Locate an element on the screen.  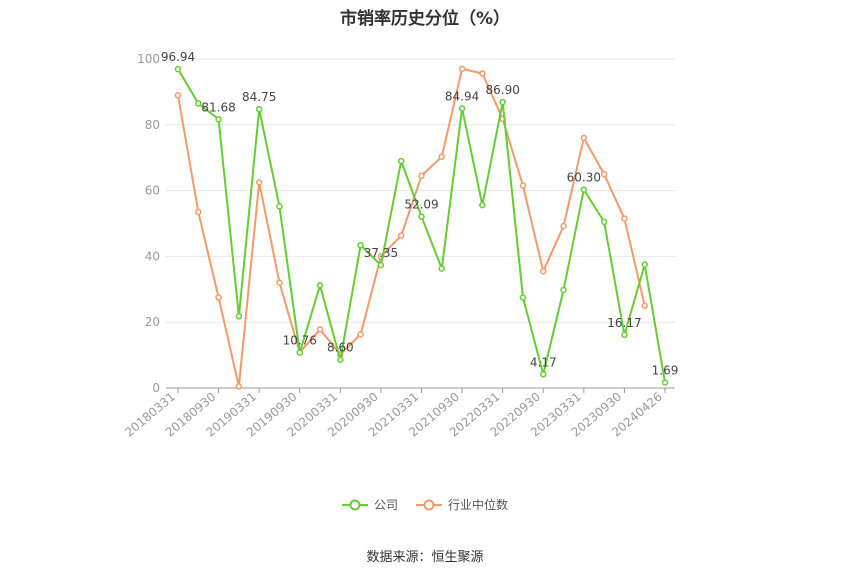
data-label: 52.09 is located at coordinates (421, 205).